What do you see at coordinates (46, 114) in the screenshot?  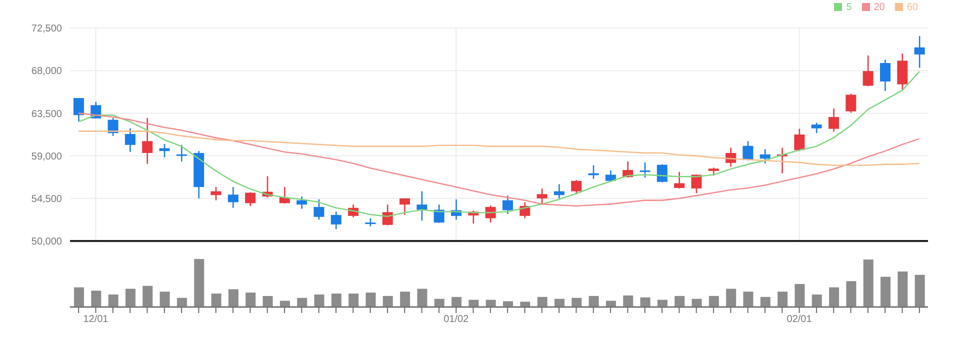 I see `y-tick-label: 63,500` at bounding box center [46, 114].